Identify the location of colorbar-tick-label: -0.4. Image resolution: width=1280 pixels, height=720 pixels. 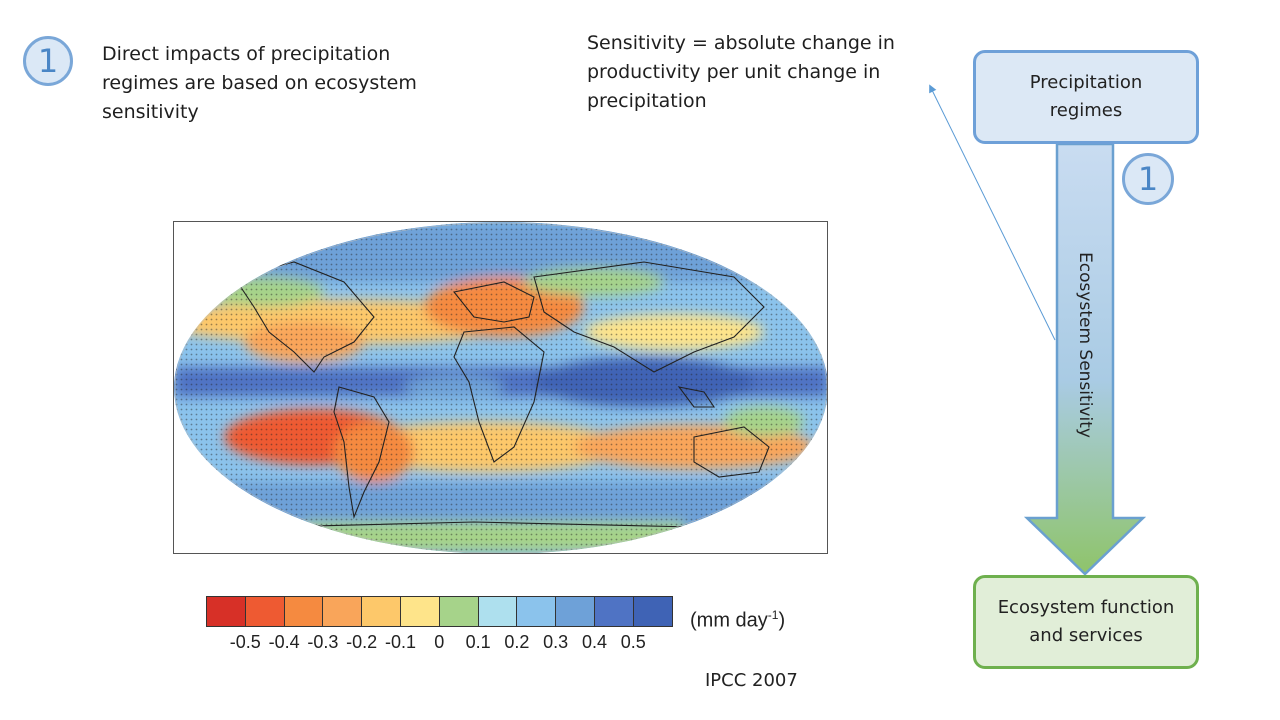
(284, 642).